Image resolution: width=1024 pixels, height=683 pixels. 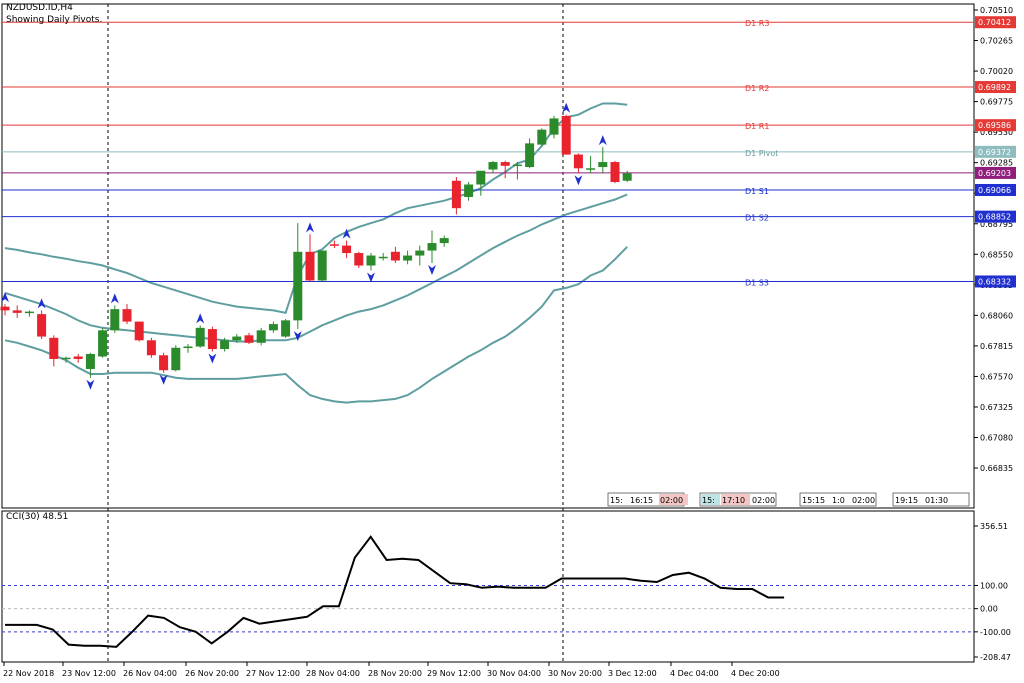 I want to click on price-level-label: 0.68332, so click(x=994, y=281).